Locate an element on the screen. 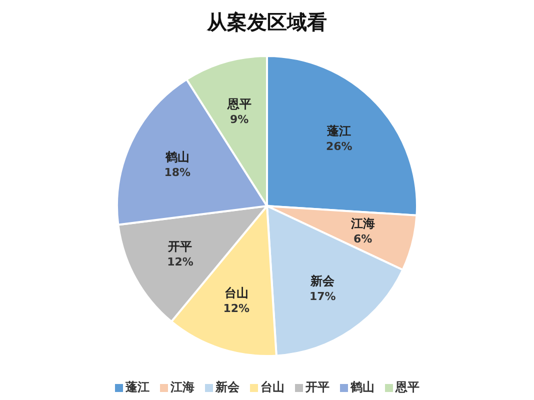  slice-label: 新会 is located at coordinates (323, 281).